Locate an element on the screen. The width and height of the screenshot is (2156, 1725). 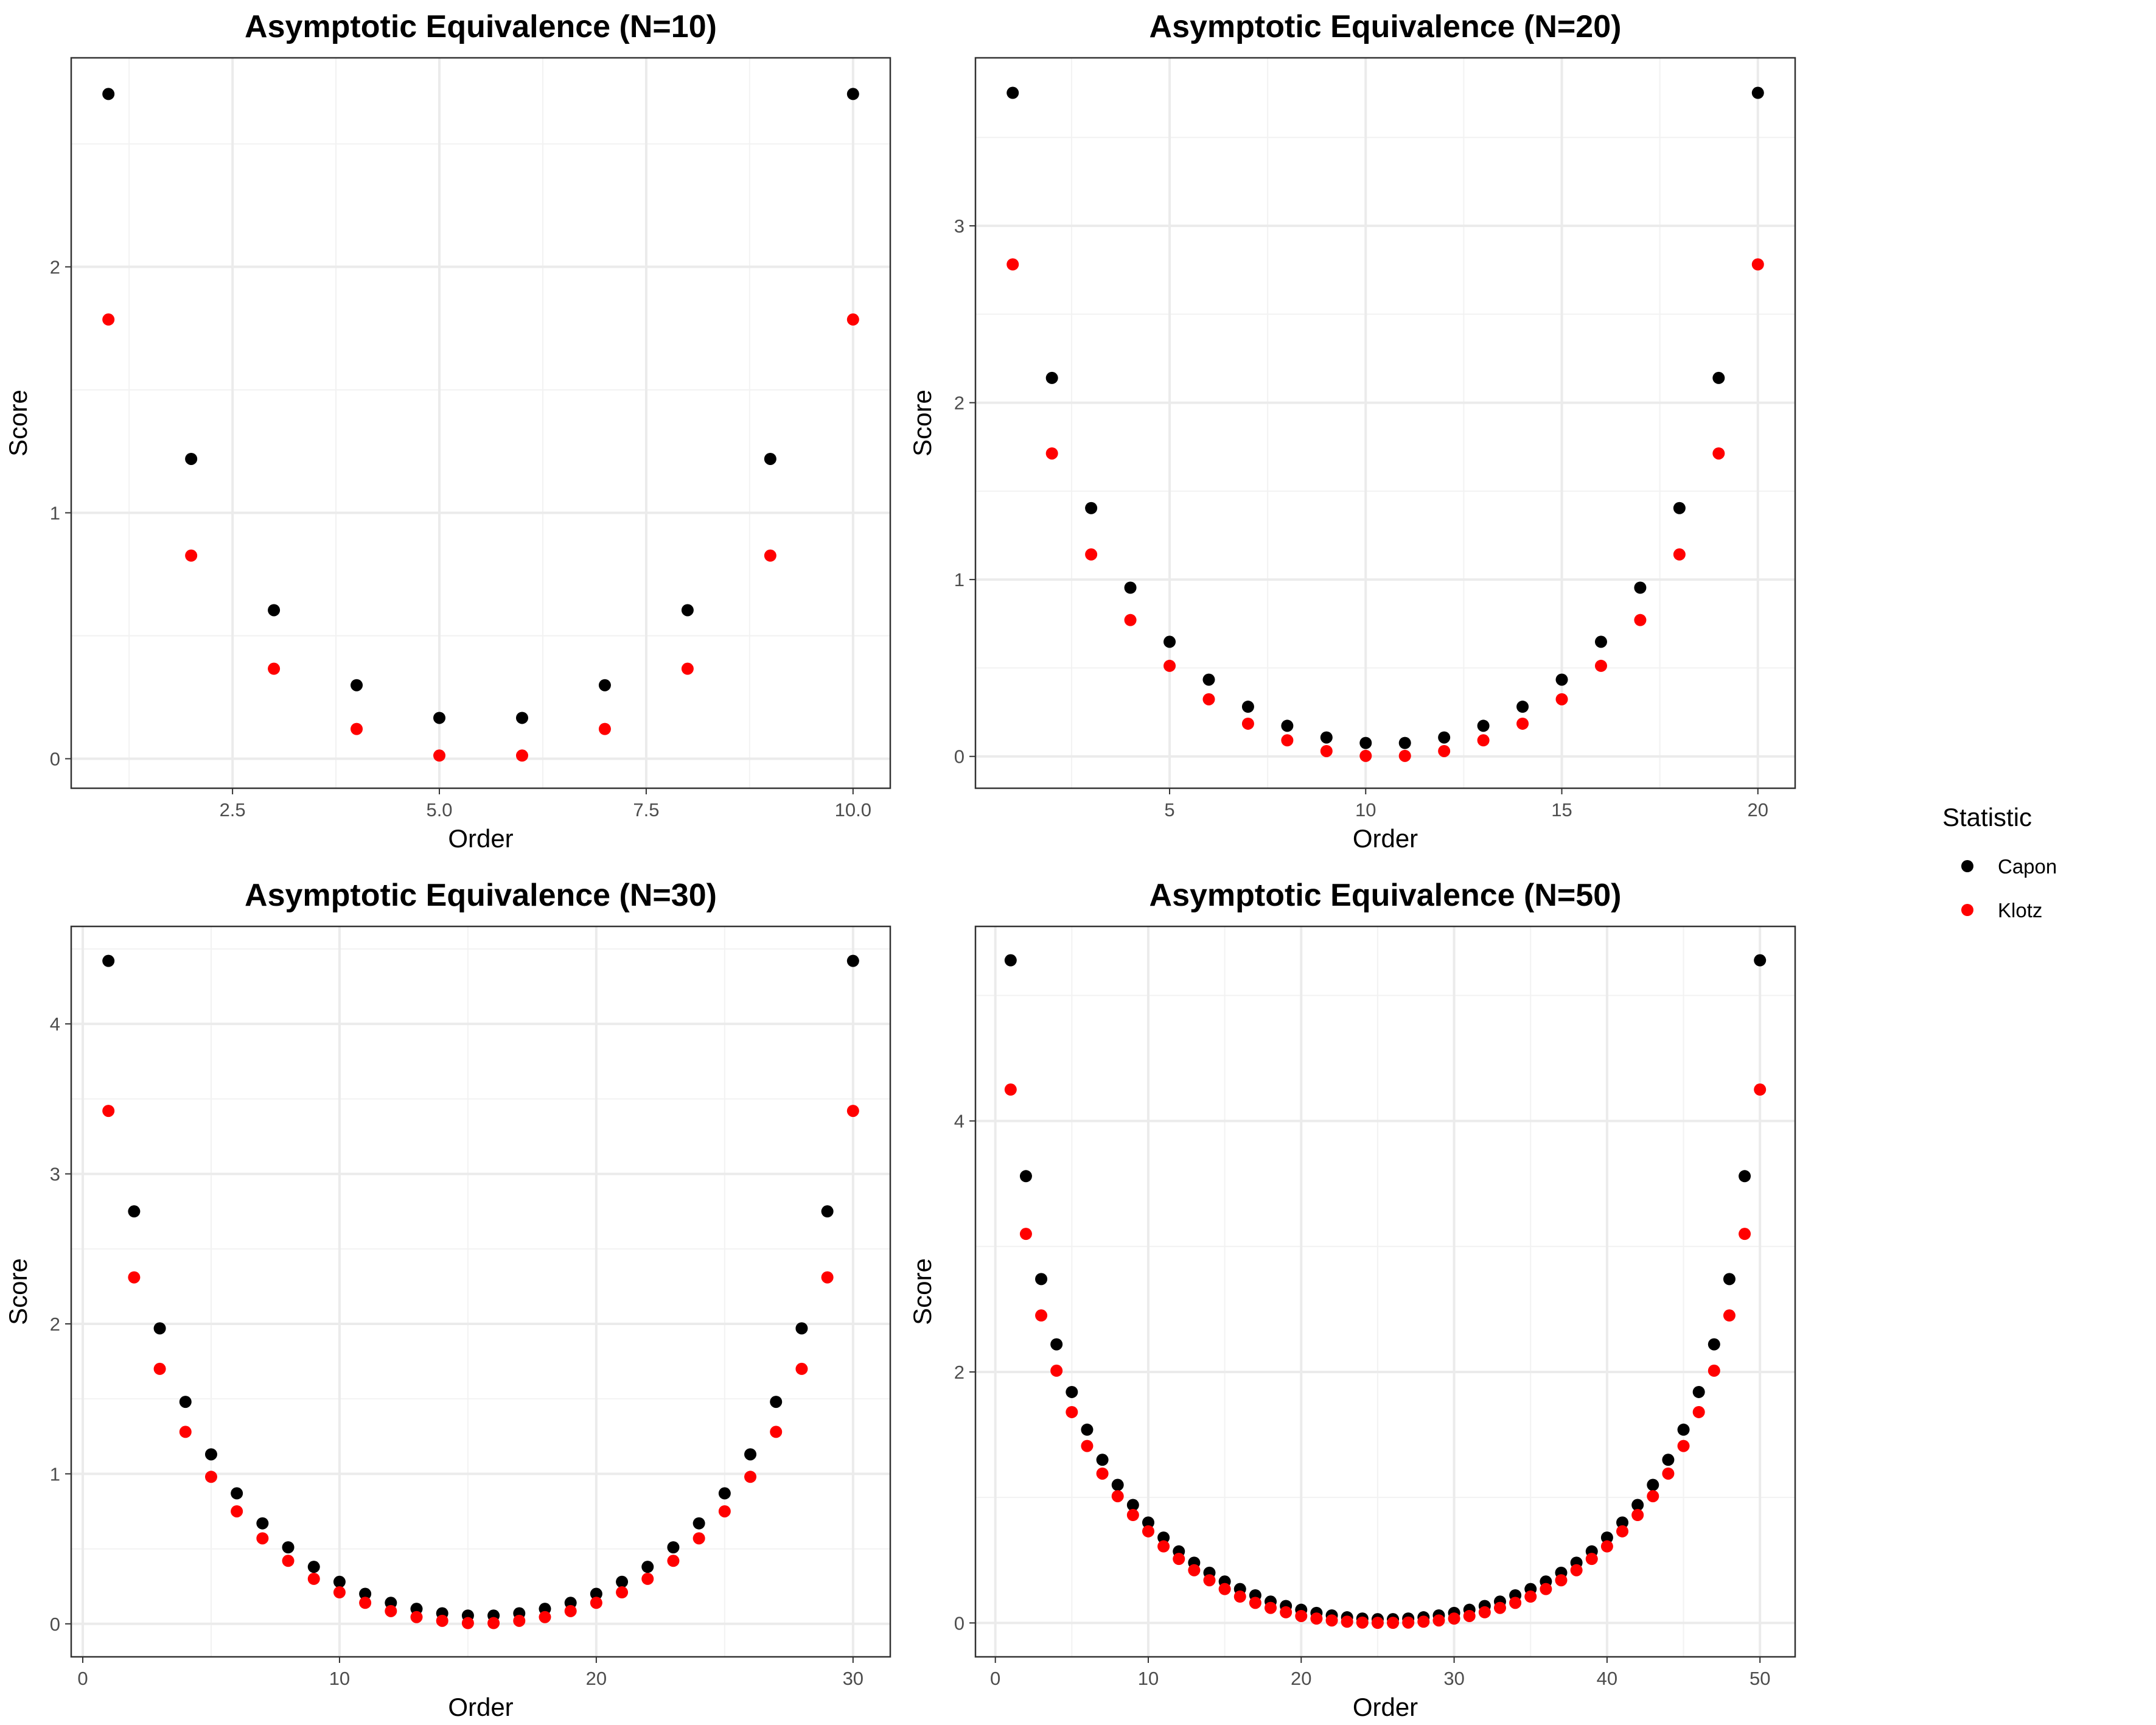
x-tick-label: 7.5 is located at coordinates (646, 810).